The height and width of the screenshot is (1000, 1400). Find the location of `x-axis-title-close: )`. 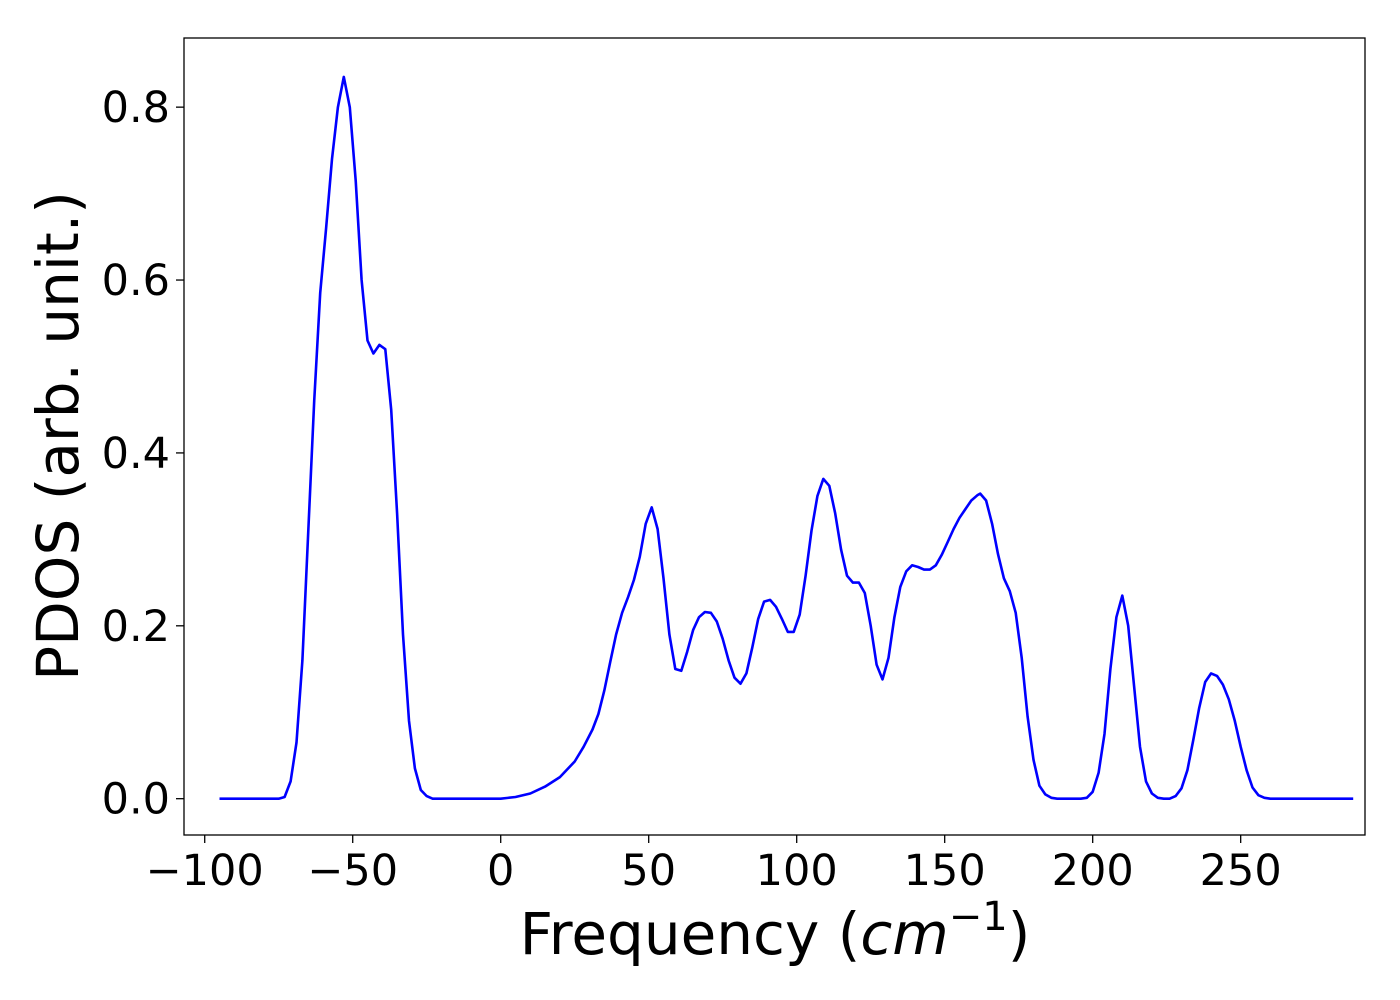

x-axis-title-close: ) is located at coordinates (1019, 934).